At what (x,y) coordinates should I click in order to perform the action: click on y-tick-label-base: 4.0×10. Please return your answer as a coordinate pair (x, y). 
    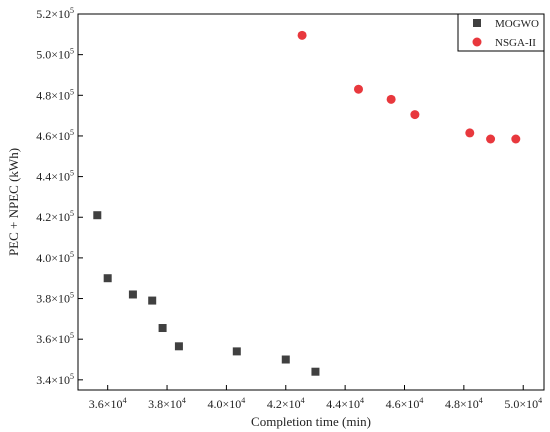
    Looking at the image, I should click on (53, 258).